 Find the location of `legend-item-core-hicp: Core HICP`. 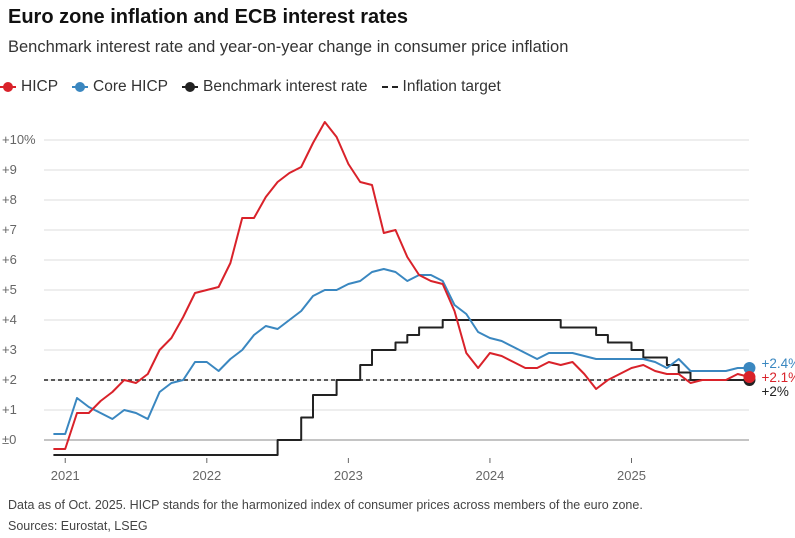

legend-item-core-hicp: Core HICP is located at coordinates (120, 87).